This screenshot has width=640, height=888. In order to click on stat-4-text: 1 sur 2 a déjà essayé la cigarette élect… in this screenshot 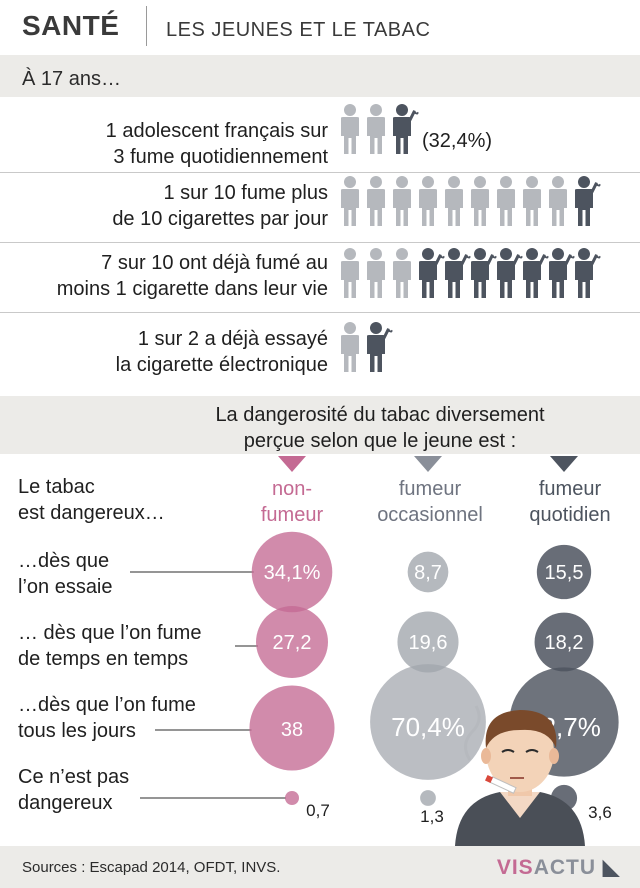, I will do `click(222, 352)`.